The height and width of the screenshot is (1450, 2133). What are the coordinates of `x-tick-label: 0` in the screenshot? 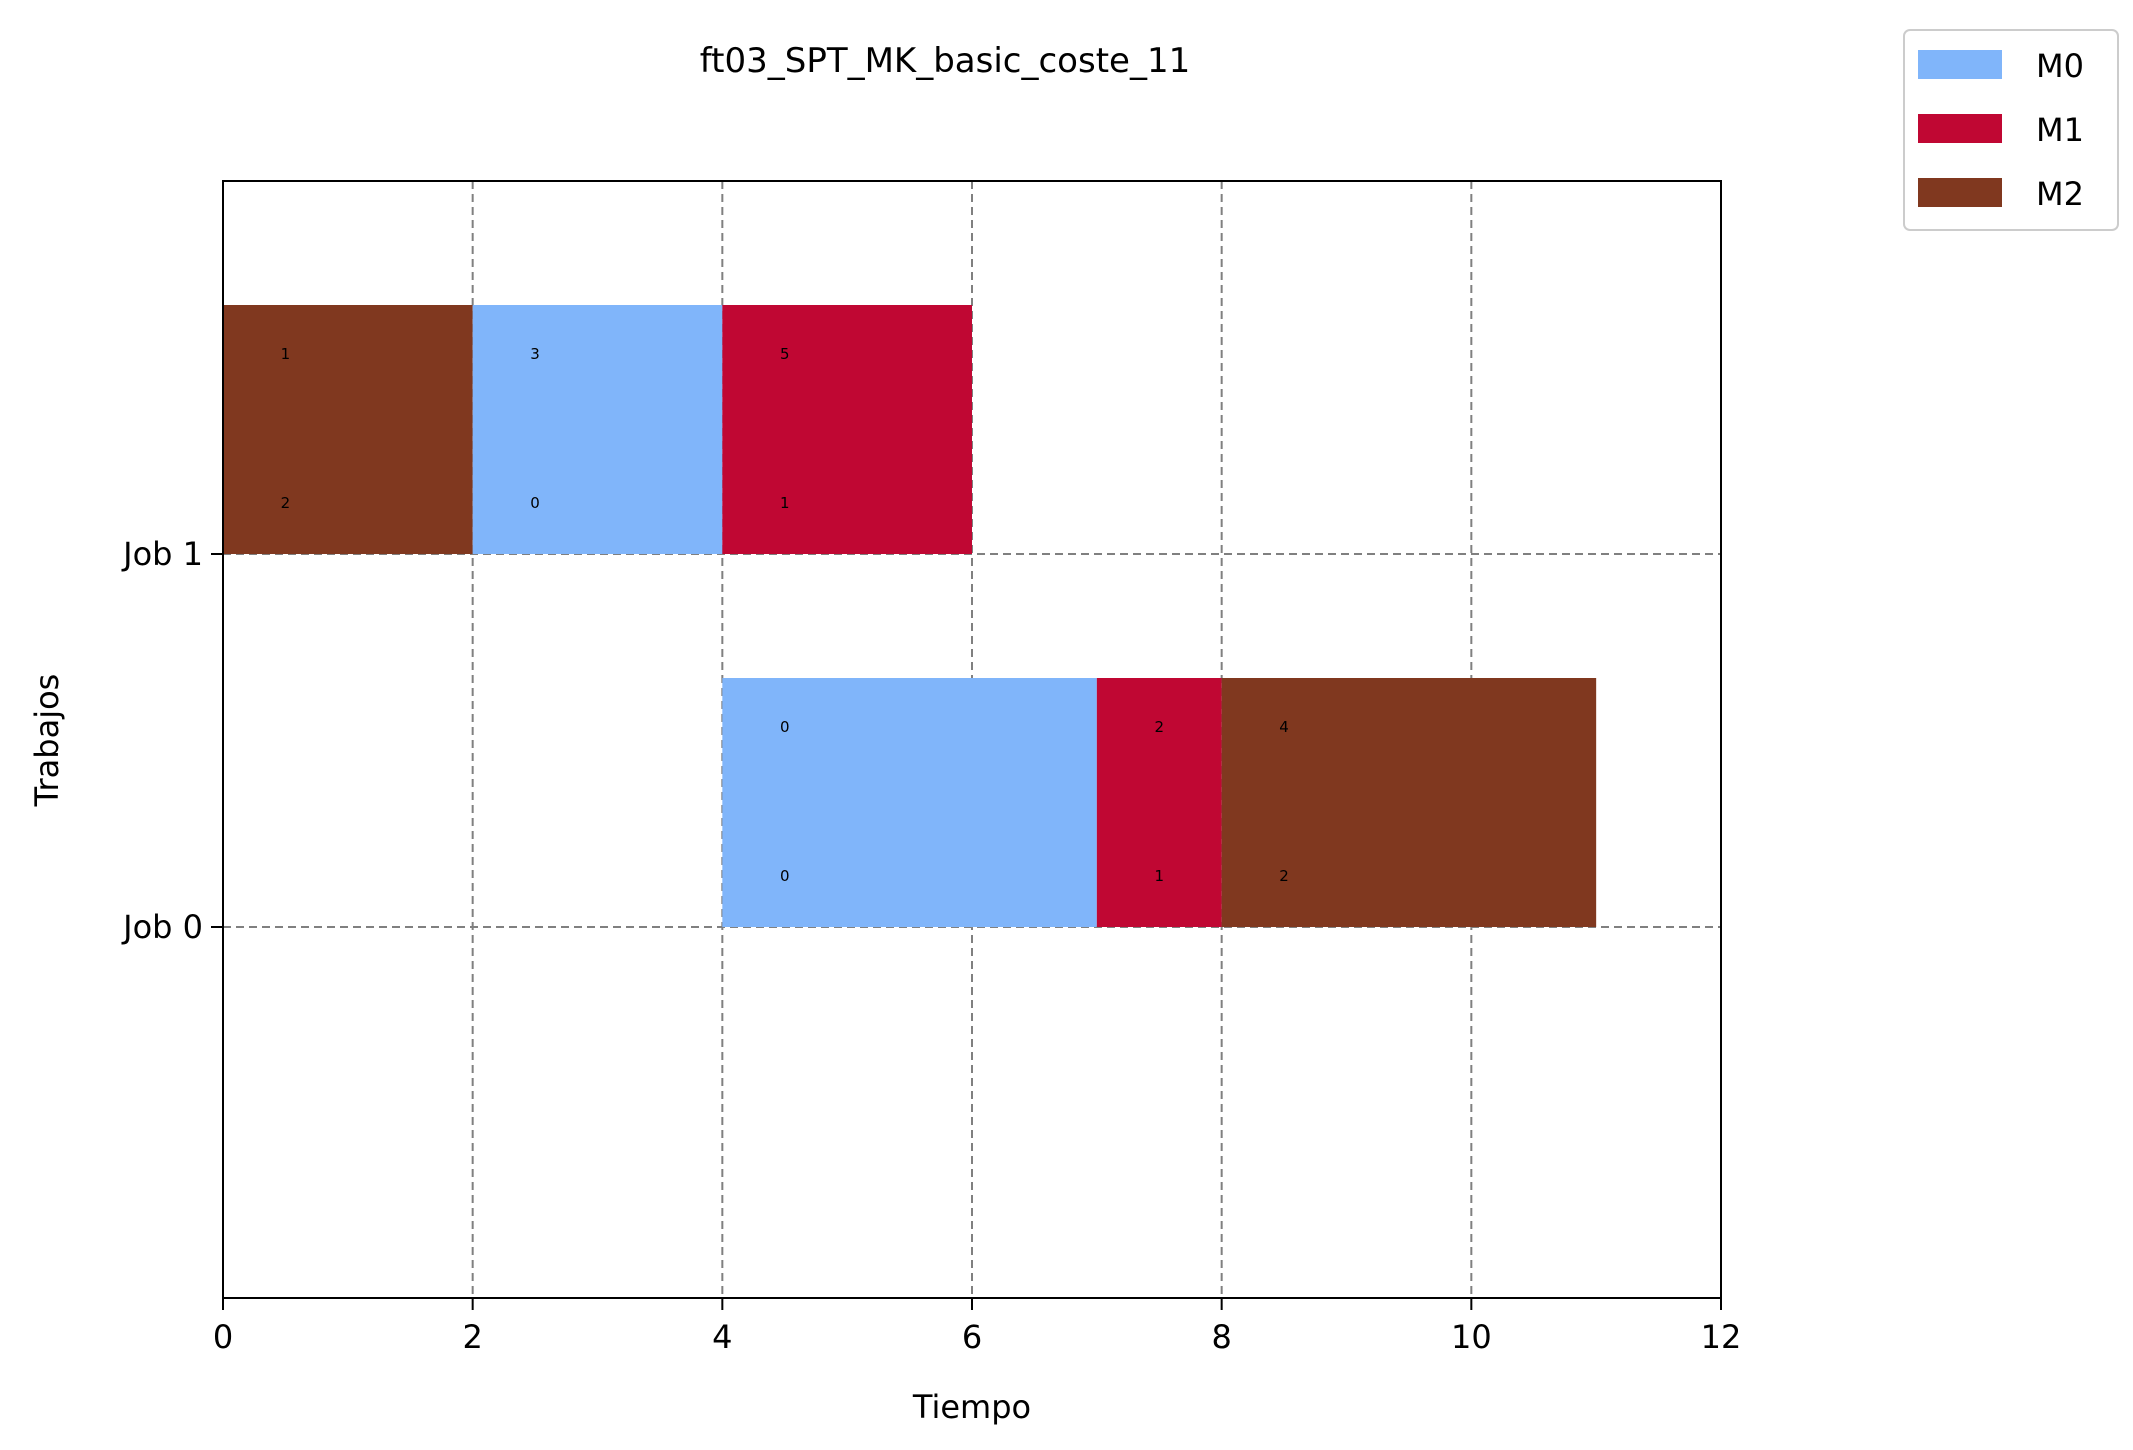 It's located at (223, 1337).